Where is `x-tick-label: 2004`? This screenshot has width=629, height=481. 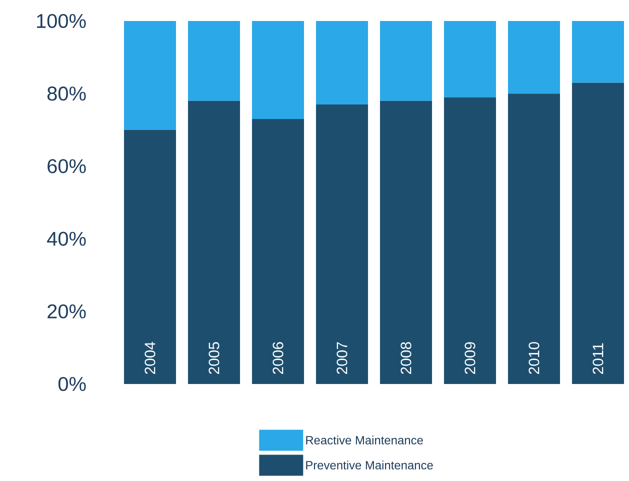
x-tick-label: 2004 is located at coordinates (150, 358).